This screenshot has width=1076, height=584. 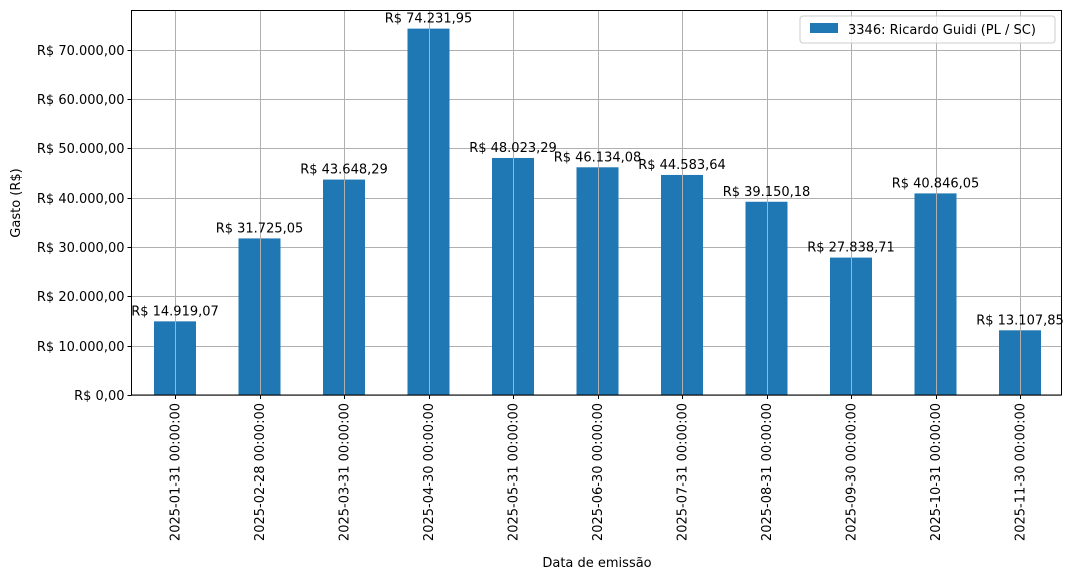 I want to click on legend-box, so click(x=927, y=29).